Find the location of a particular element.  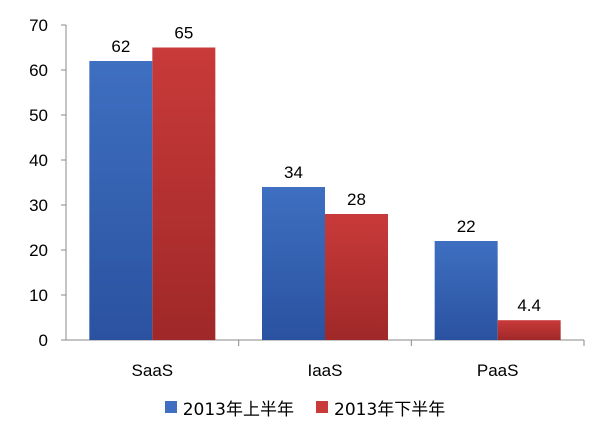

y-tick-label: 70 is located at coordinates (38, 25).